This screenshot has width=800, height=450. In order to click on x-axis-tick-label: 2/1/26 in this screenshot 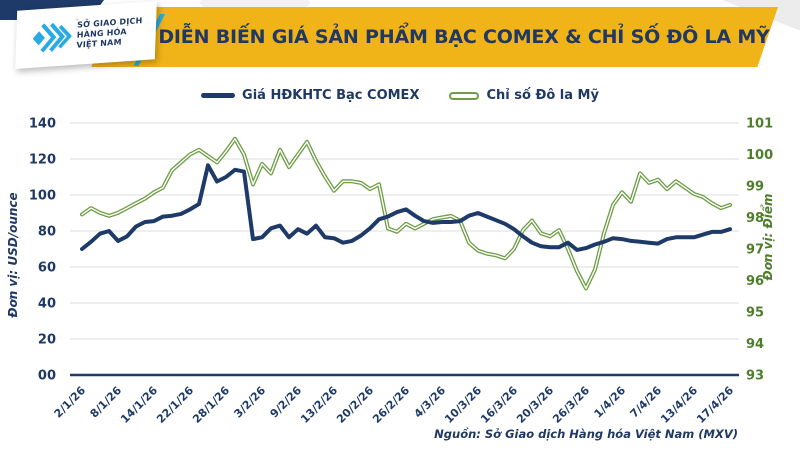, I will do `click(70, 402)`.